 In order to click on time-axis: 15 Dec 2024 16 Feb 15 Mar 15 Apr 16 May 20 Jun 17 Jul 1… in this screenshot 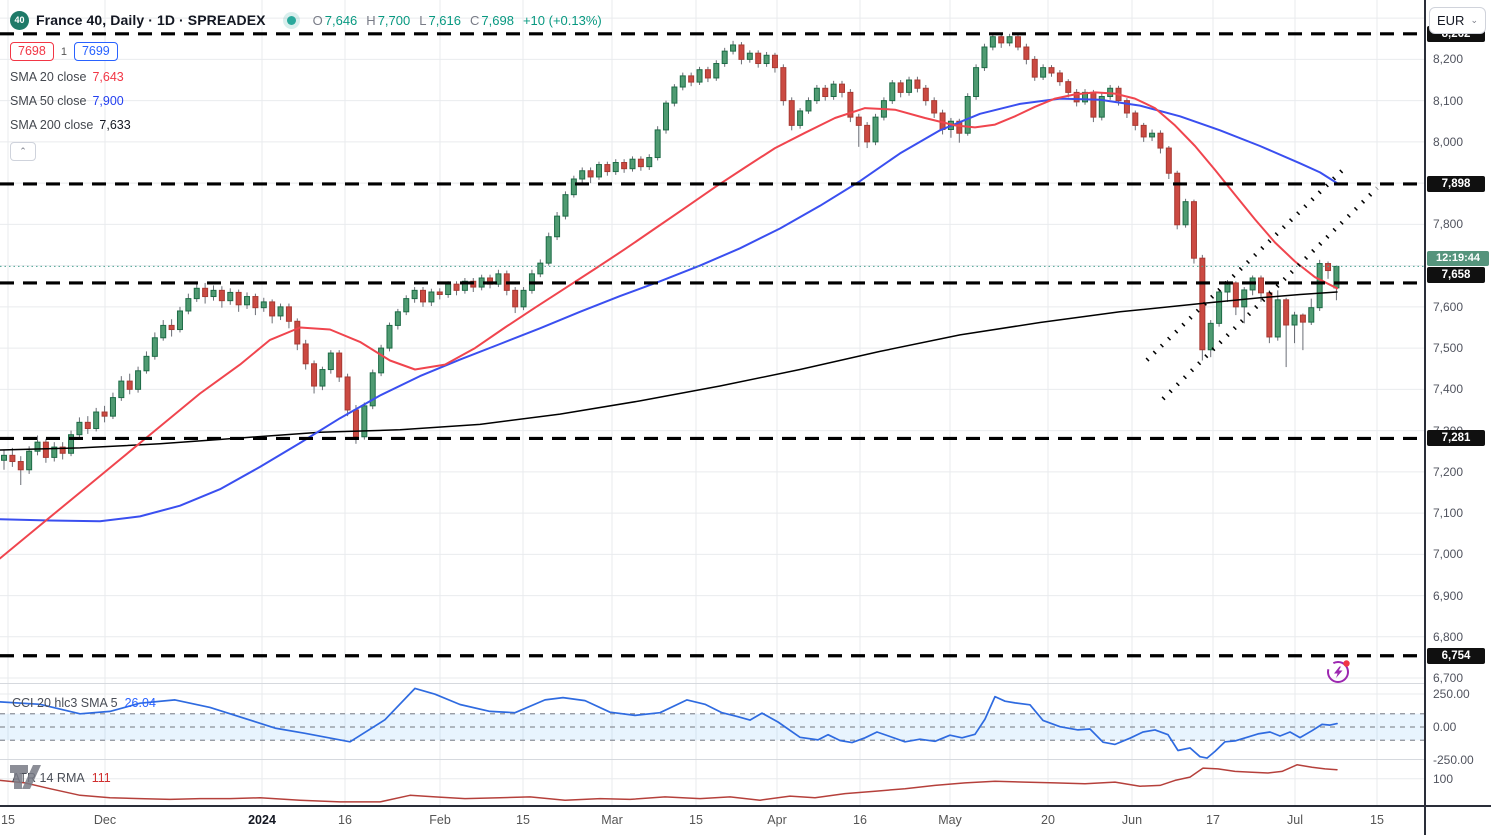, I will do `click(712, 821)`.